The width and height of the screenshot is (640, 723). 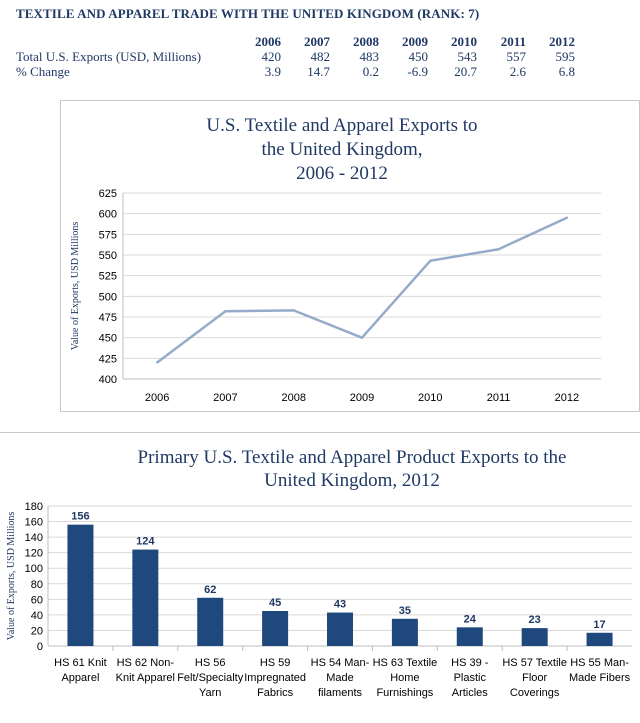 What do you see at coordinates (108, 235) in the screenshot?
I see `y-tick-label: 575` at bounding box center [108, 235].